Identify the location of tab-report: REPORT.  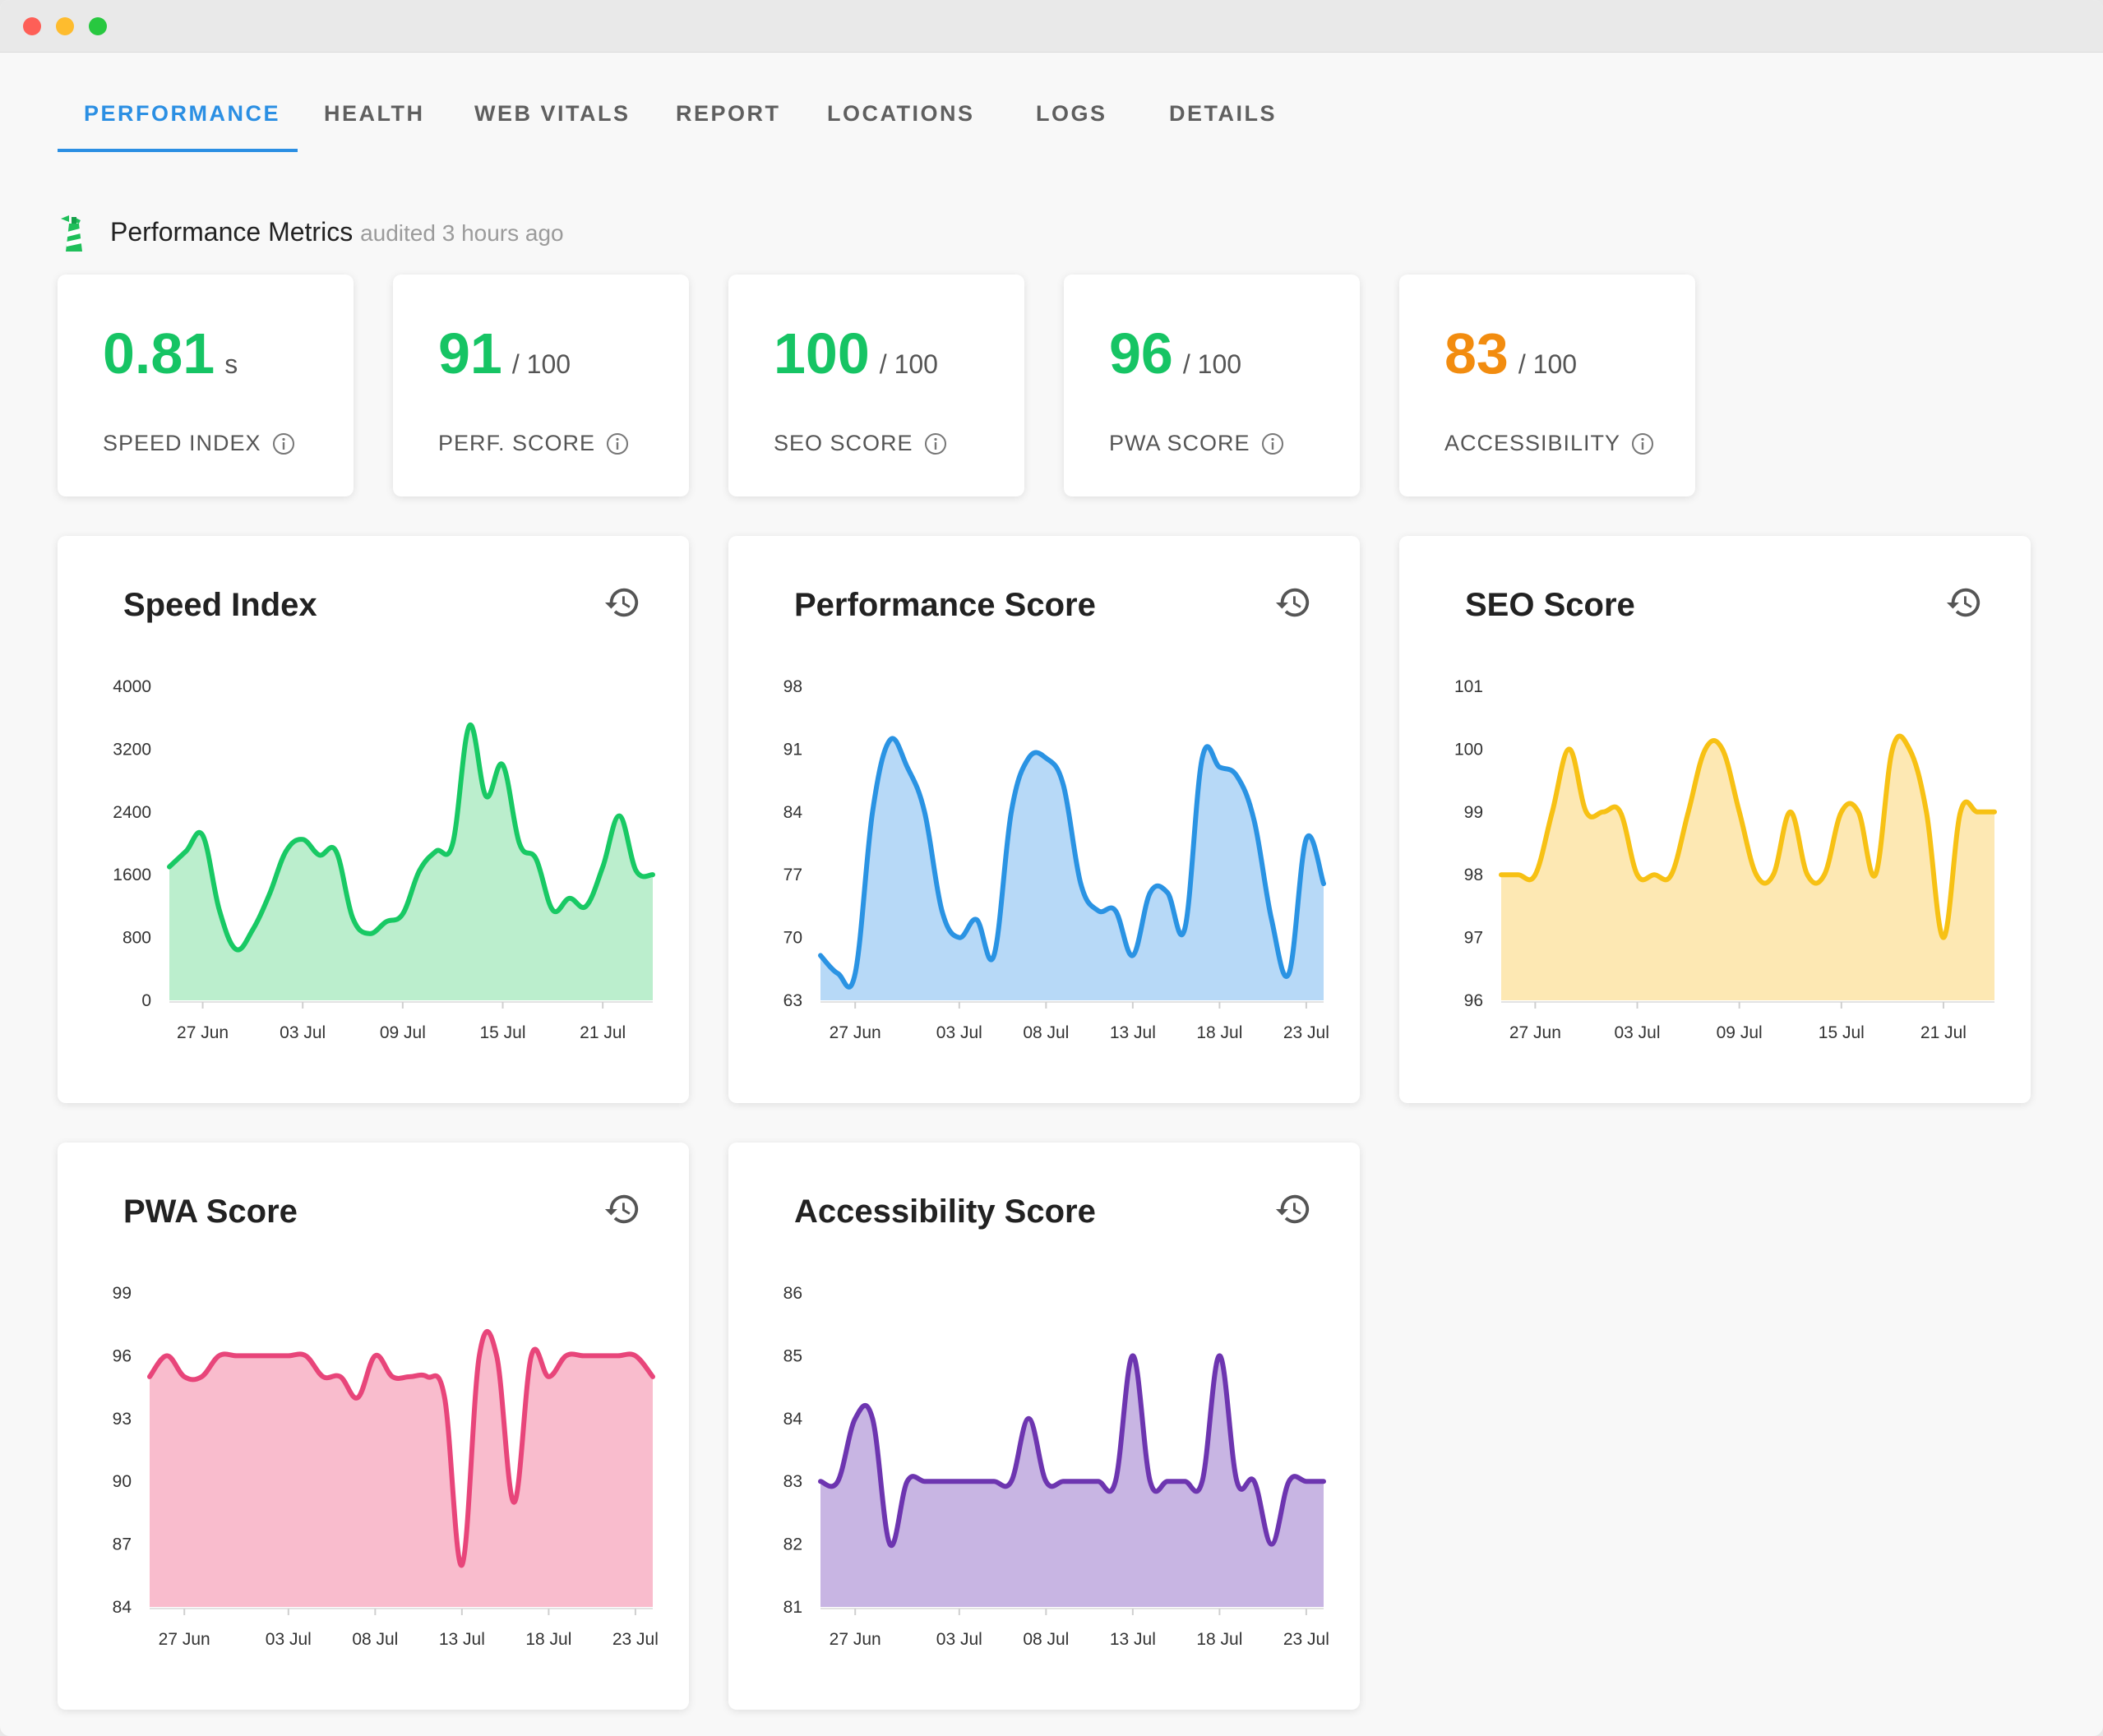
(729, 113).